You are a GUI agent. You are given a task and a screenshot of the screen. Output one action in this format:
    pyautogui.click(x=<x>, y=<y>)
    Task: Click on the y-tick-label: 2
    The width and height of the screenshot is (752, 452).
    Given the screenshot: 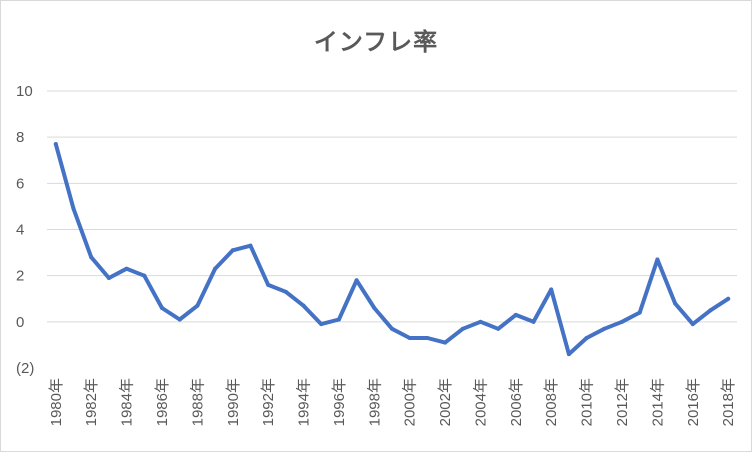 What is the action you would take?
    pyautogui.click(x=20, y=276)
    